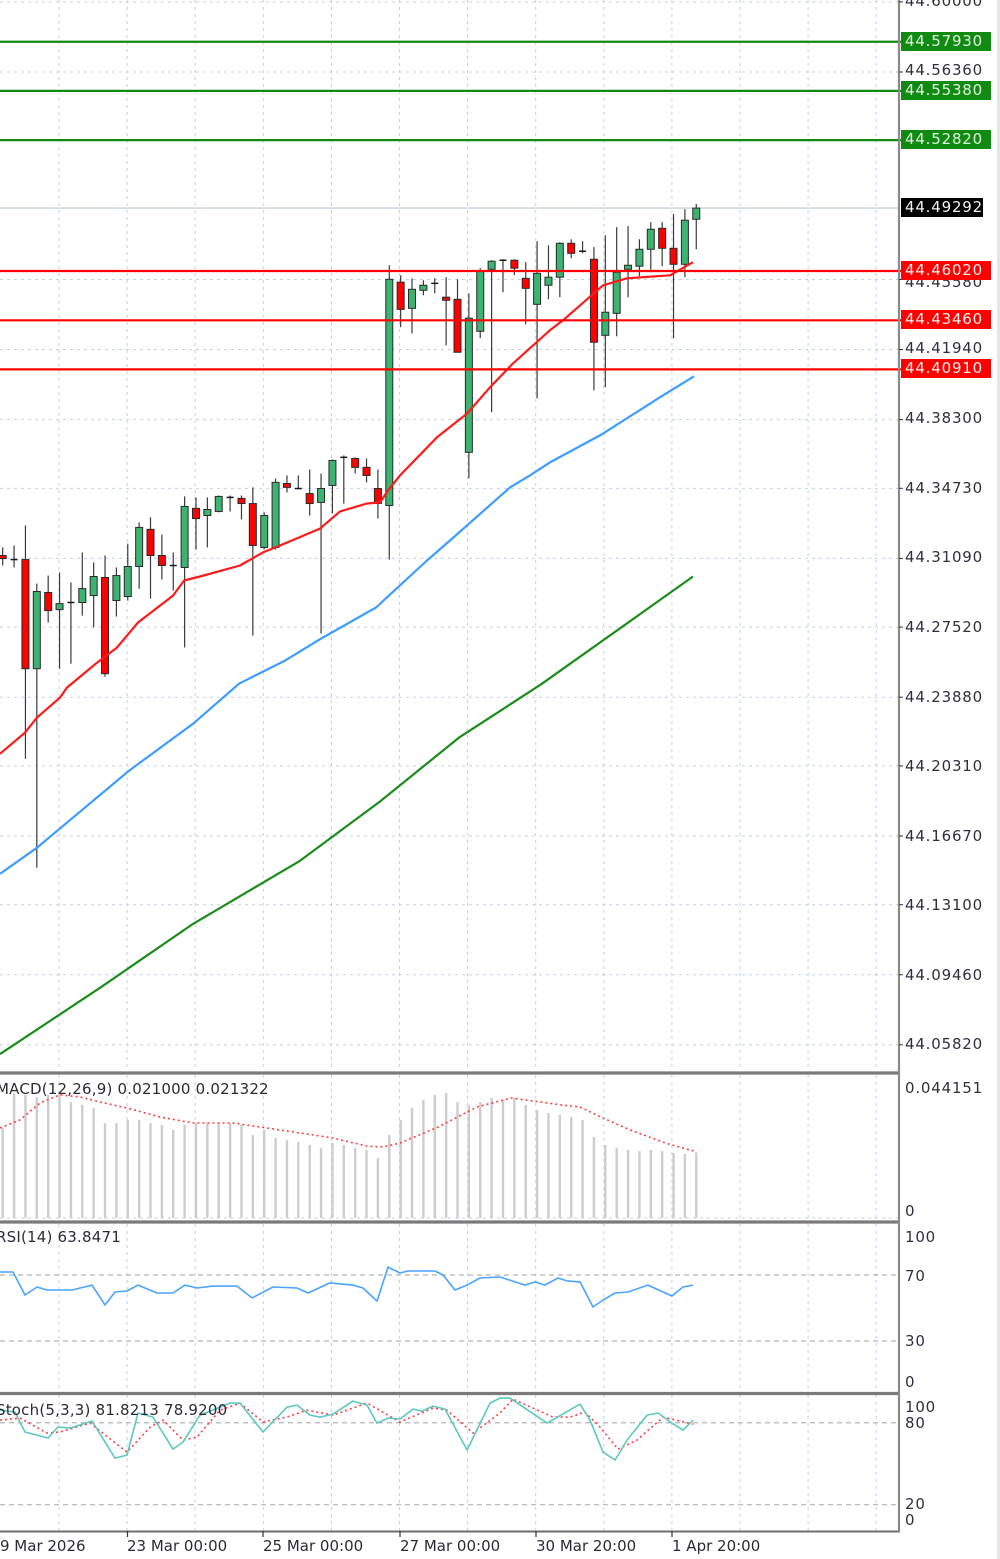 This screenshot has height=1559, width=1000. I want to click on window-edge, so click(998, 779).